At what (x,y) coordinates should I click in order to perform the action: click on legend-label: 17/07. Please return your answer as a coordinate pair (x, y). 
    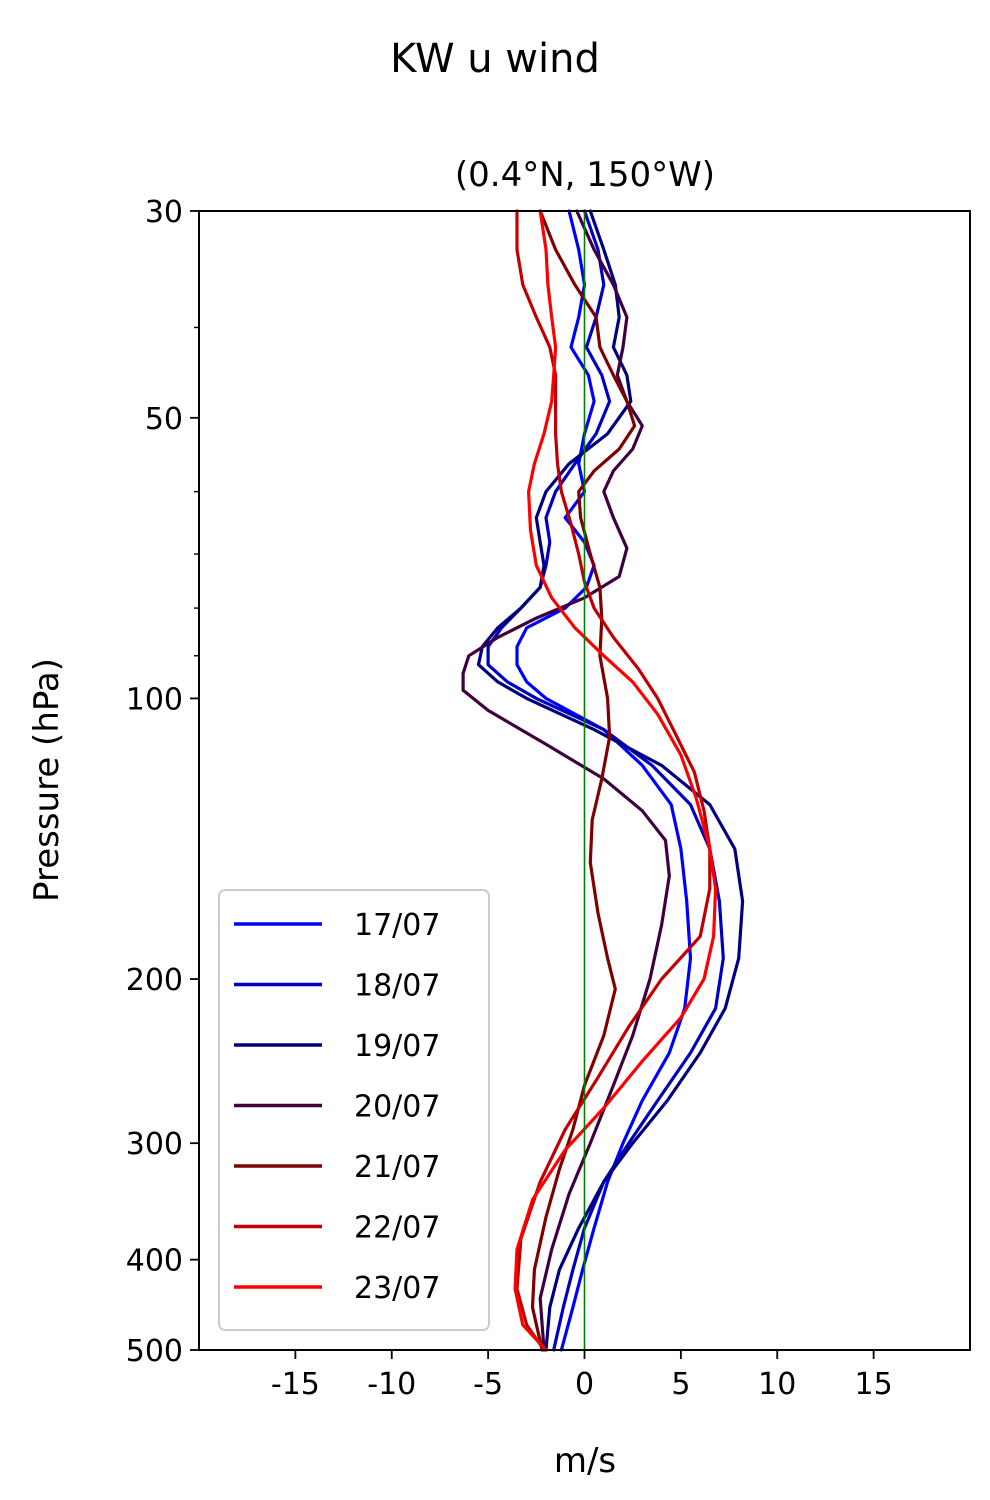
    Looking at the image, I should click on (397, 925).